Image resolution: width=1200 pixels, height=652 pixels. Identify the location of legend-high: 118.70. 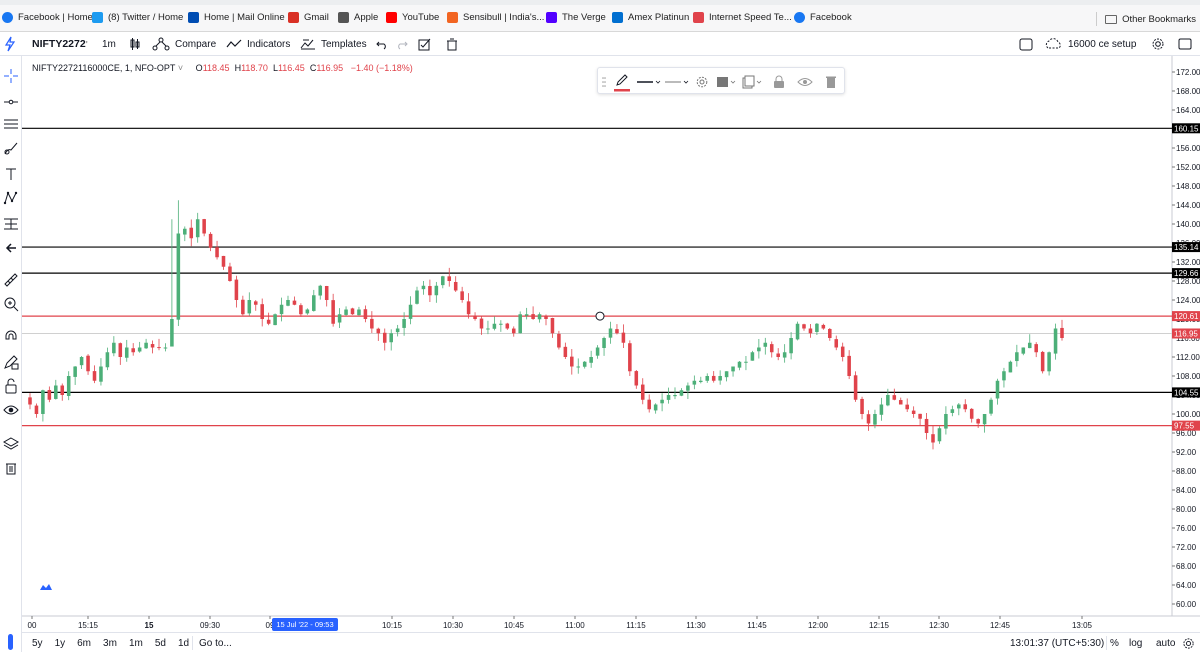
(254, 68).